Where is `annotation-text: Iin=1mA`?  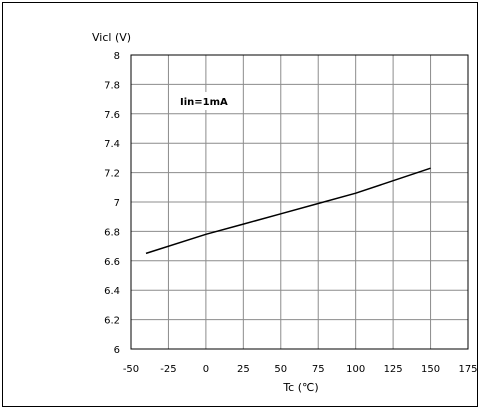 annotation-text: Iin=1mA is located at coordinates (204, 102).